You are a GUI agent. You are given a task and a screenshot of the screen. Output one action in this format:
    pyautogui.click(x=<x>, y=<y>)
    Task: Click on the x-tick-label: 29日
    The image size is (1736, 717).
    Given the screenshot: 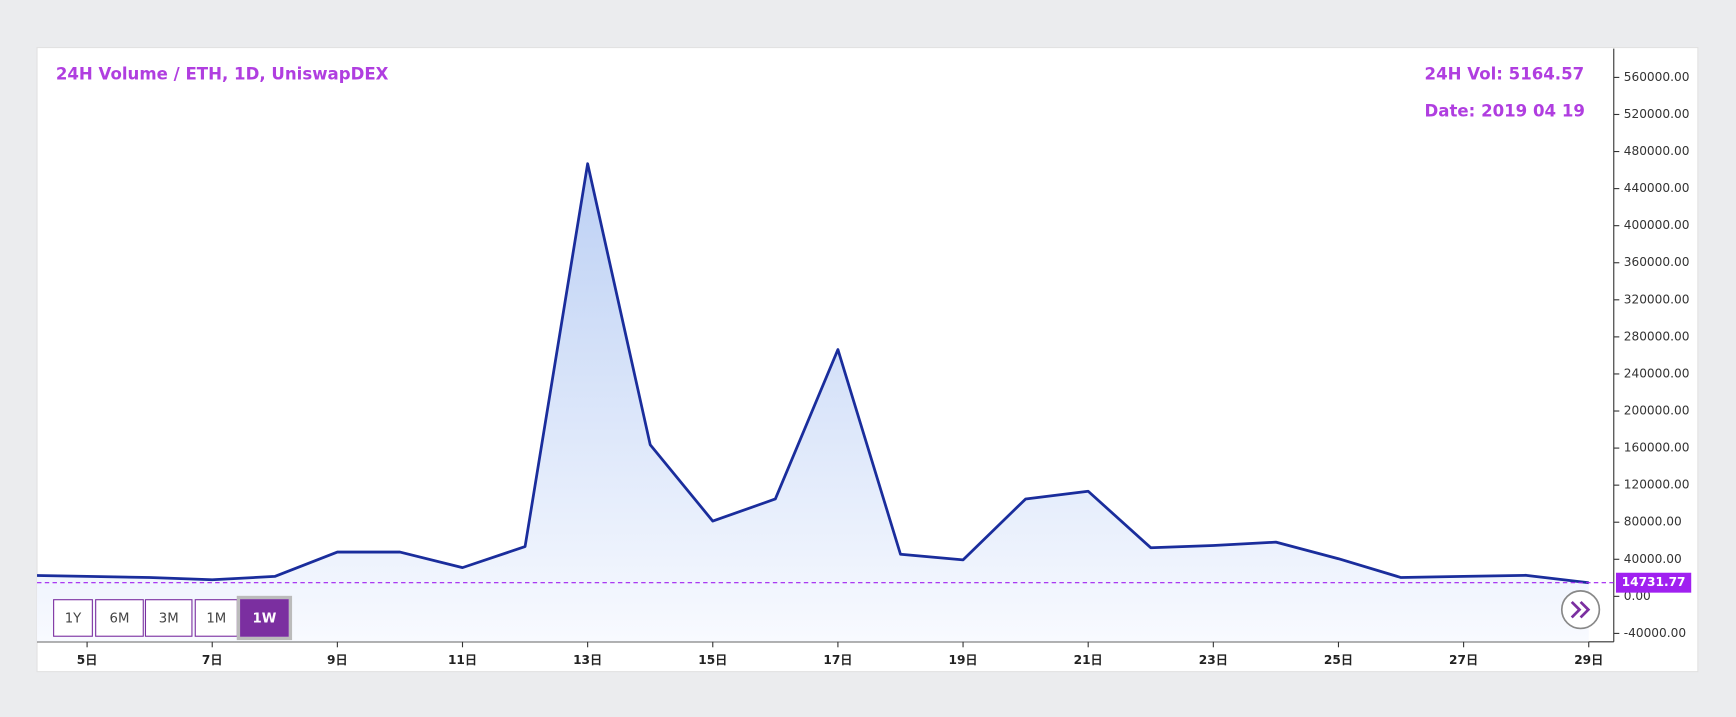 What is the action you would take?
    pyautogui.click(x=1588, y=660)
    